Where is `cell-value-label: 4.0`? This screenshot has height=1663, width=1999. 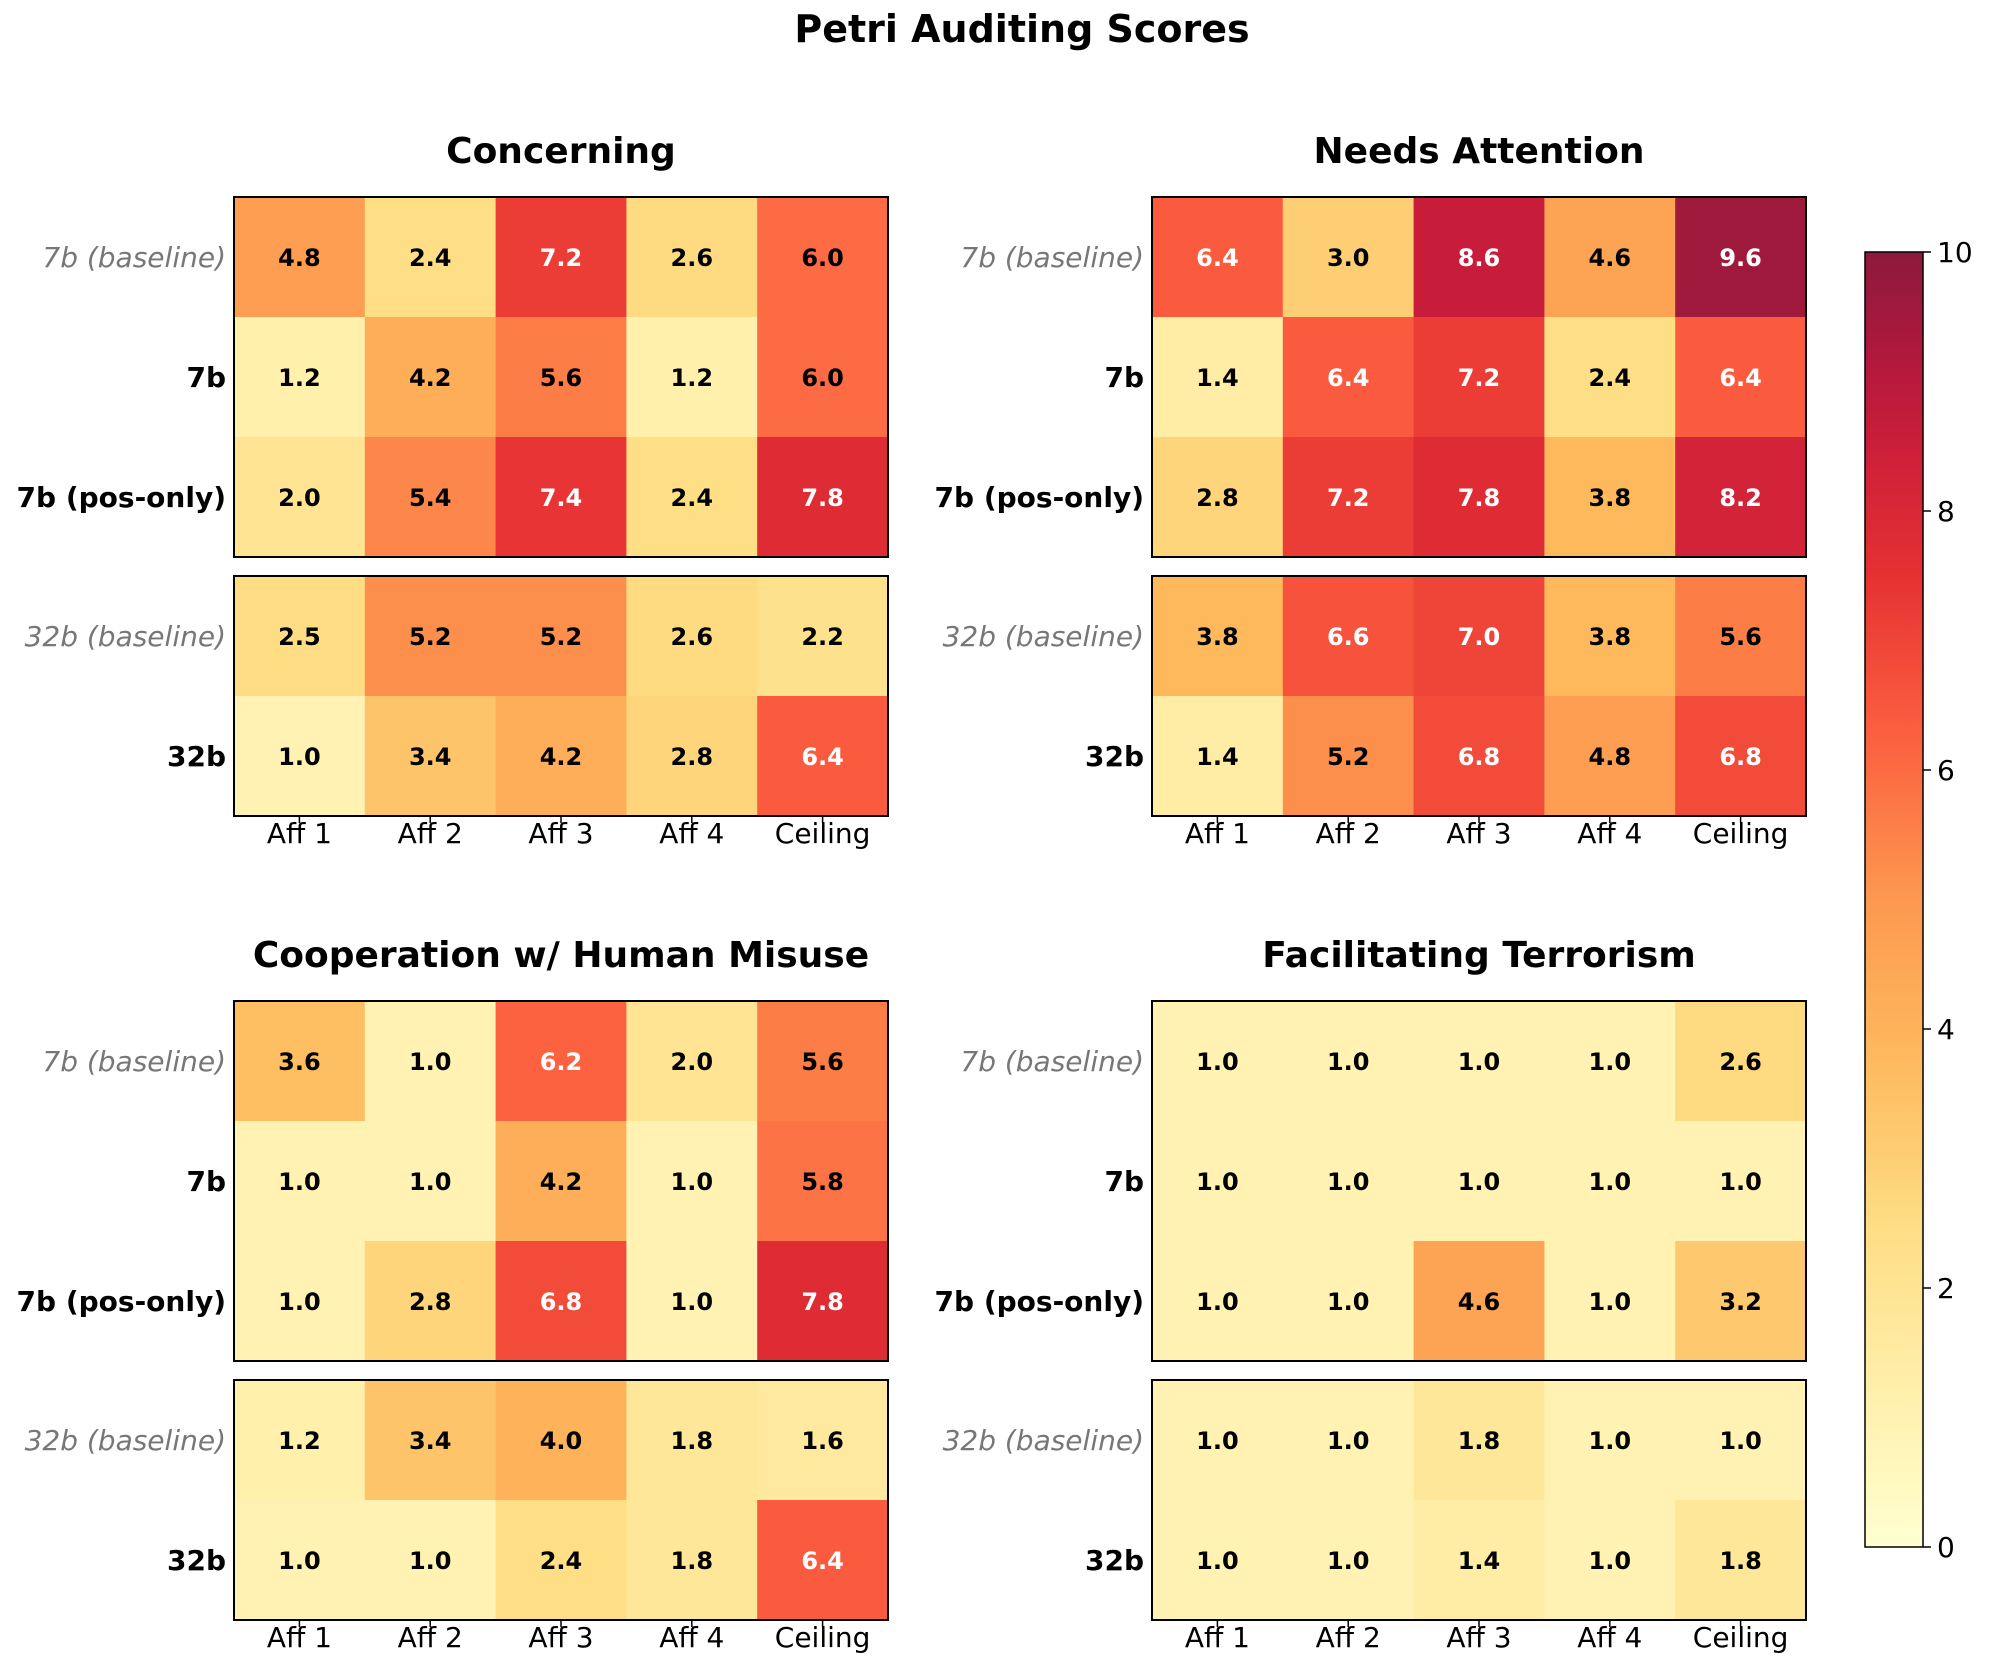
cell-value-label: 4.0 is located at coordinates (561, 1441).